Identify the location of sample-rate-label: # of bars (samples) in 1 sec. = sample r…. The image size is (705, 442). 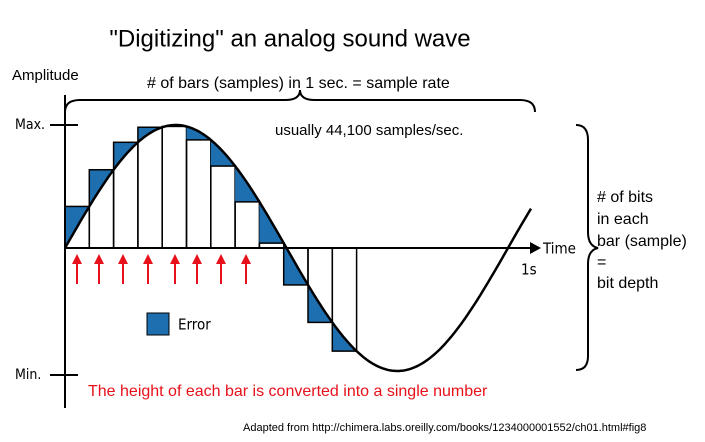
(298, 83).